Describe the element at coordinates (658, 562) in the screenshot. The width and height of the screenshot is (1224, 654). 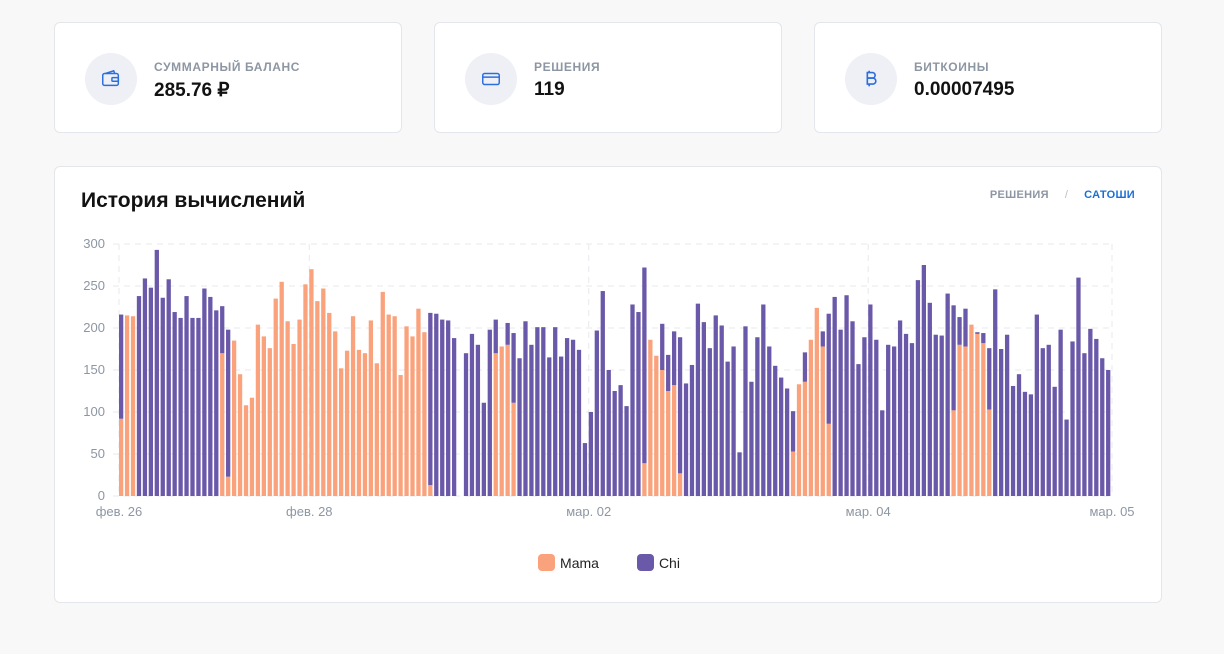
I see `legend-item-chi: Chi` at that location.